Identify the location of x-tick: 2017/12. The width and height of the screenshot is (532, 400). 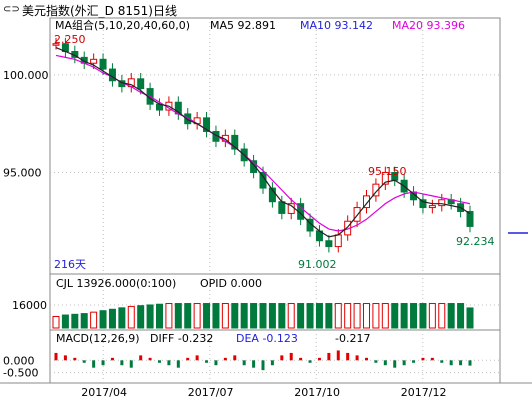
(424, 392).